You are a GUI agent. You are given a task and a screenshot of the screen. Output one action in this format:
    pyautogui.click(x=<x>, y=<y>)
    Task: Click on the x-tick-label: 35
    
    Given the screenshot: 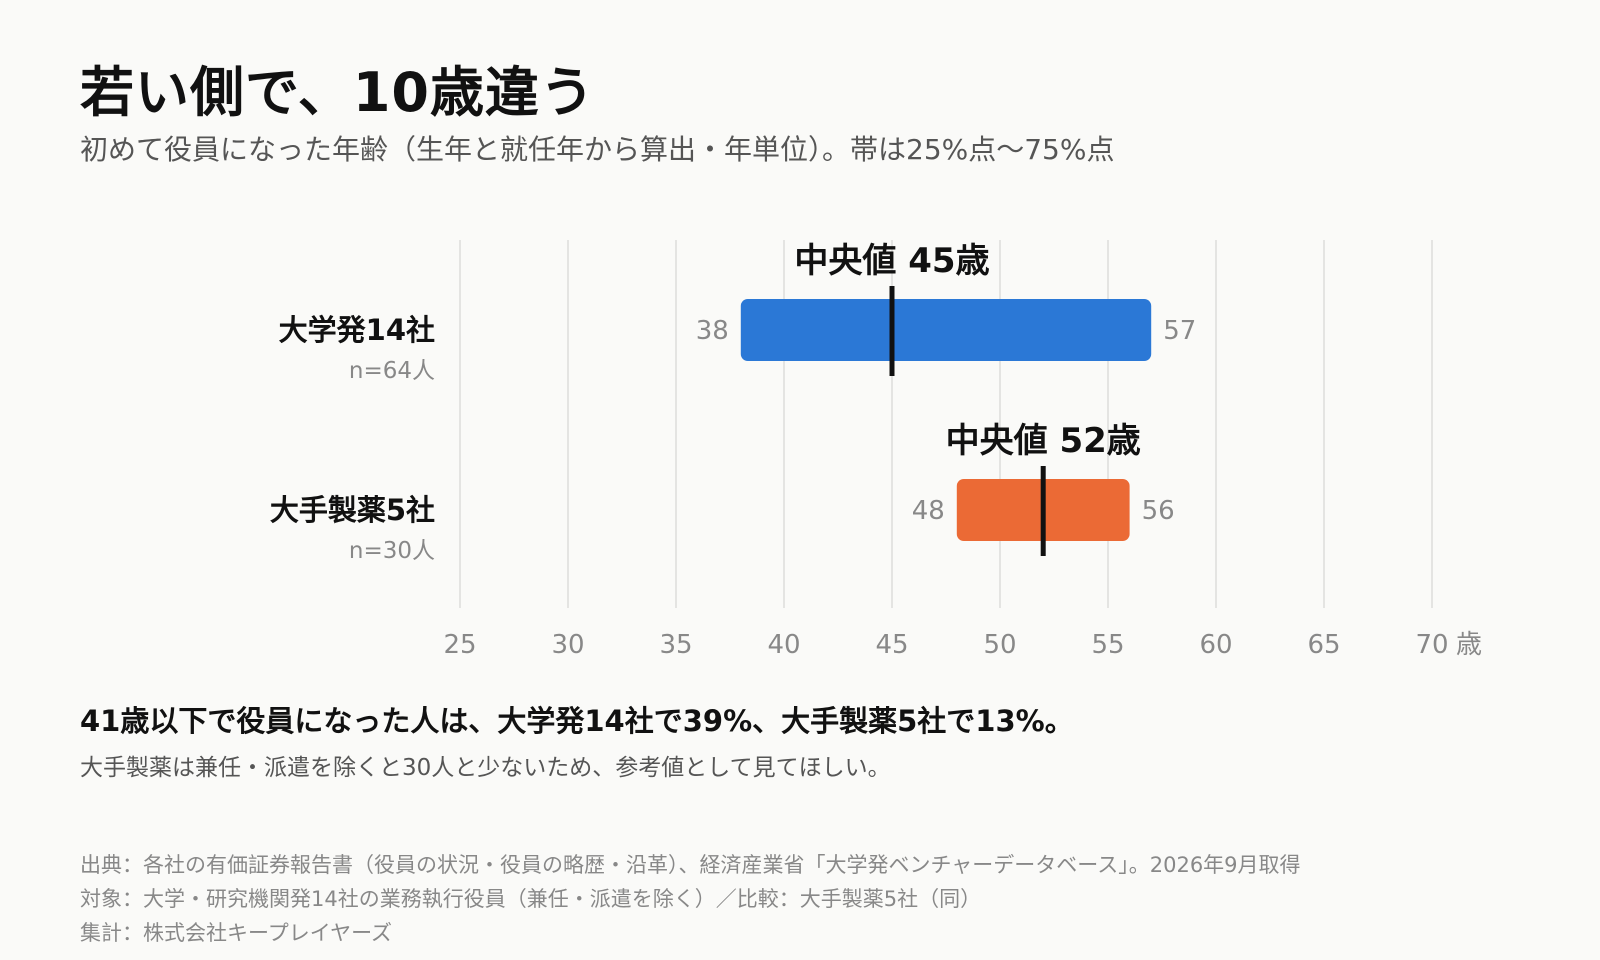 What is the action you would take?
    pyautogui.click(x=675, y=645)
    